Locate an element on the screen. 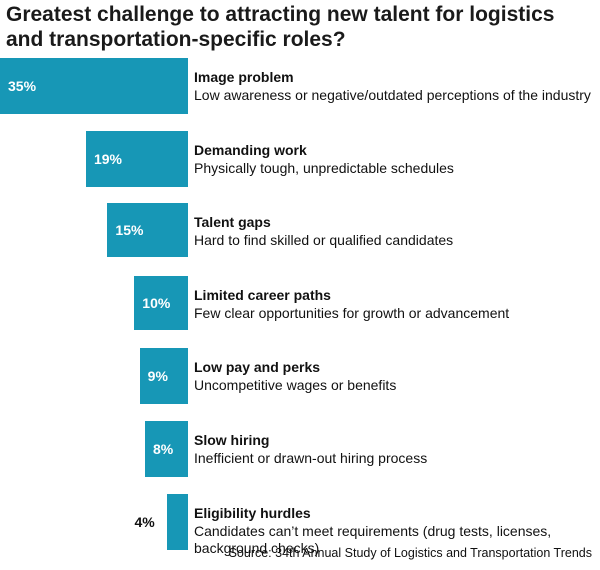 Image resolution: width=600 pixels, height=570 pixels. bar-value-label: 35% is located at coordinates (22, 86).